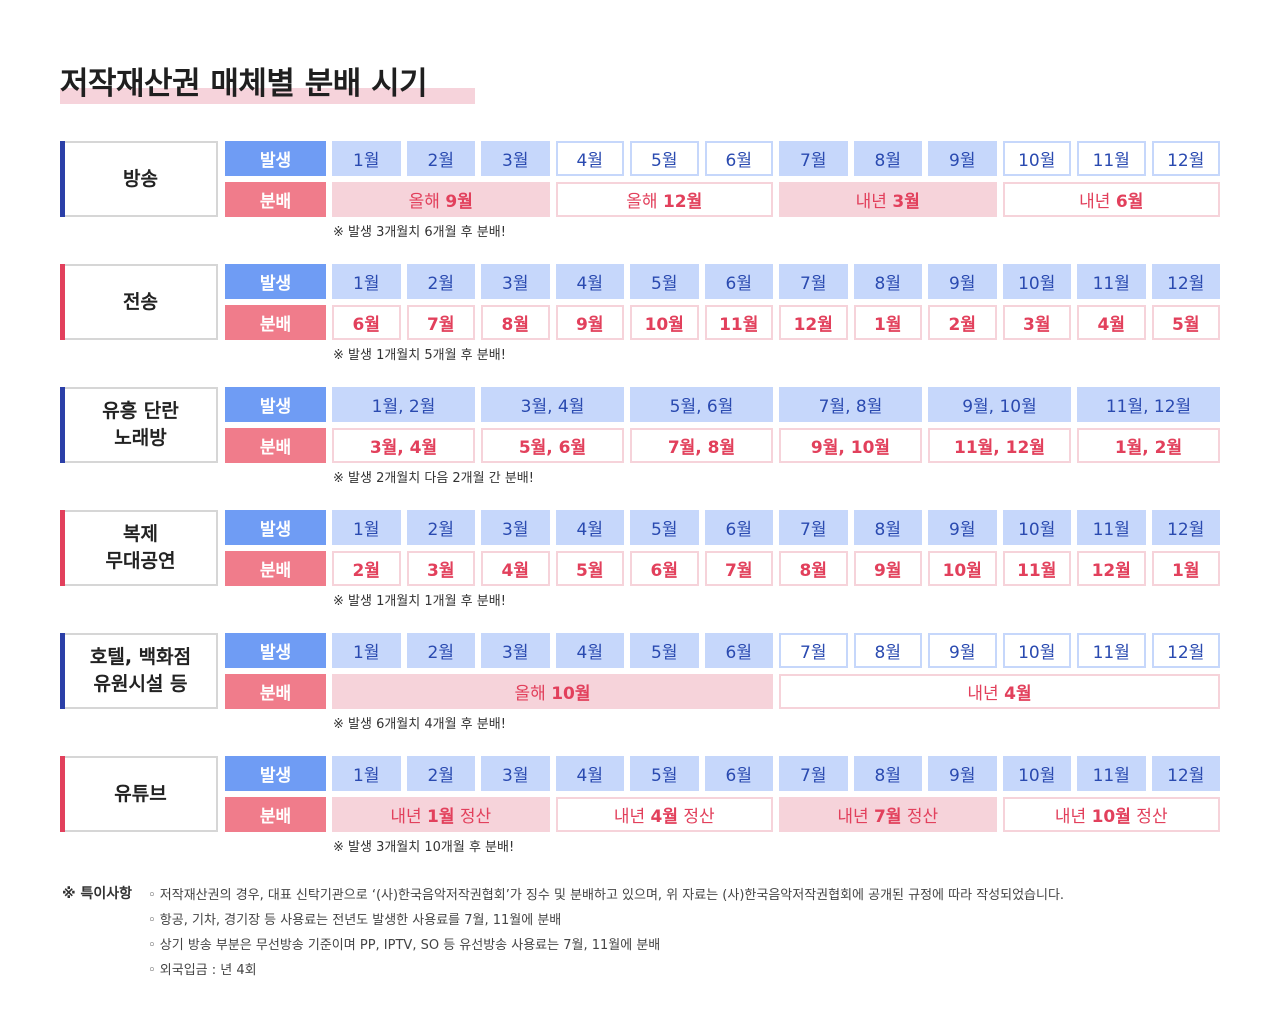 The height and width of the screenshot is (1029, 1280). I want to click on distribution-month: 9월, 10월, so click(850, 448).